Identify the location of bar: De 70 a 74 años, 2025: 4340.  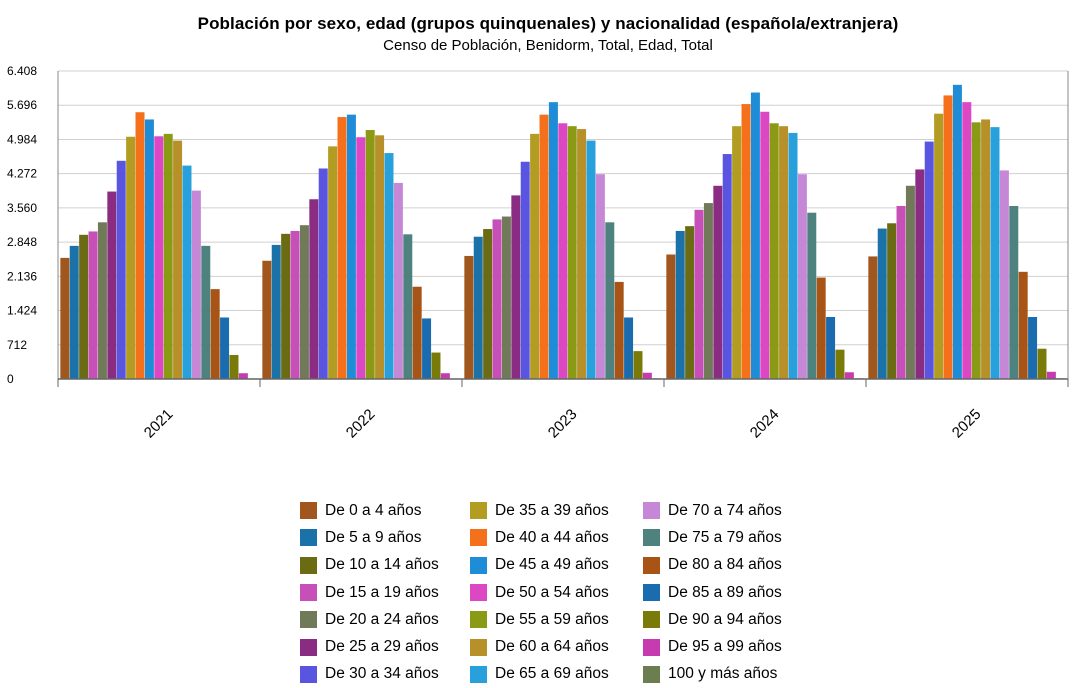
(1004, 274).